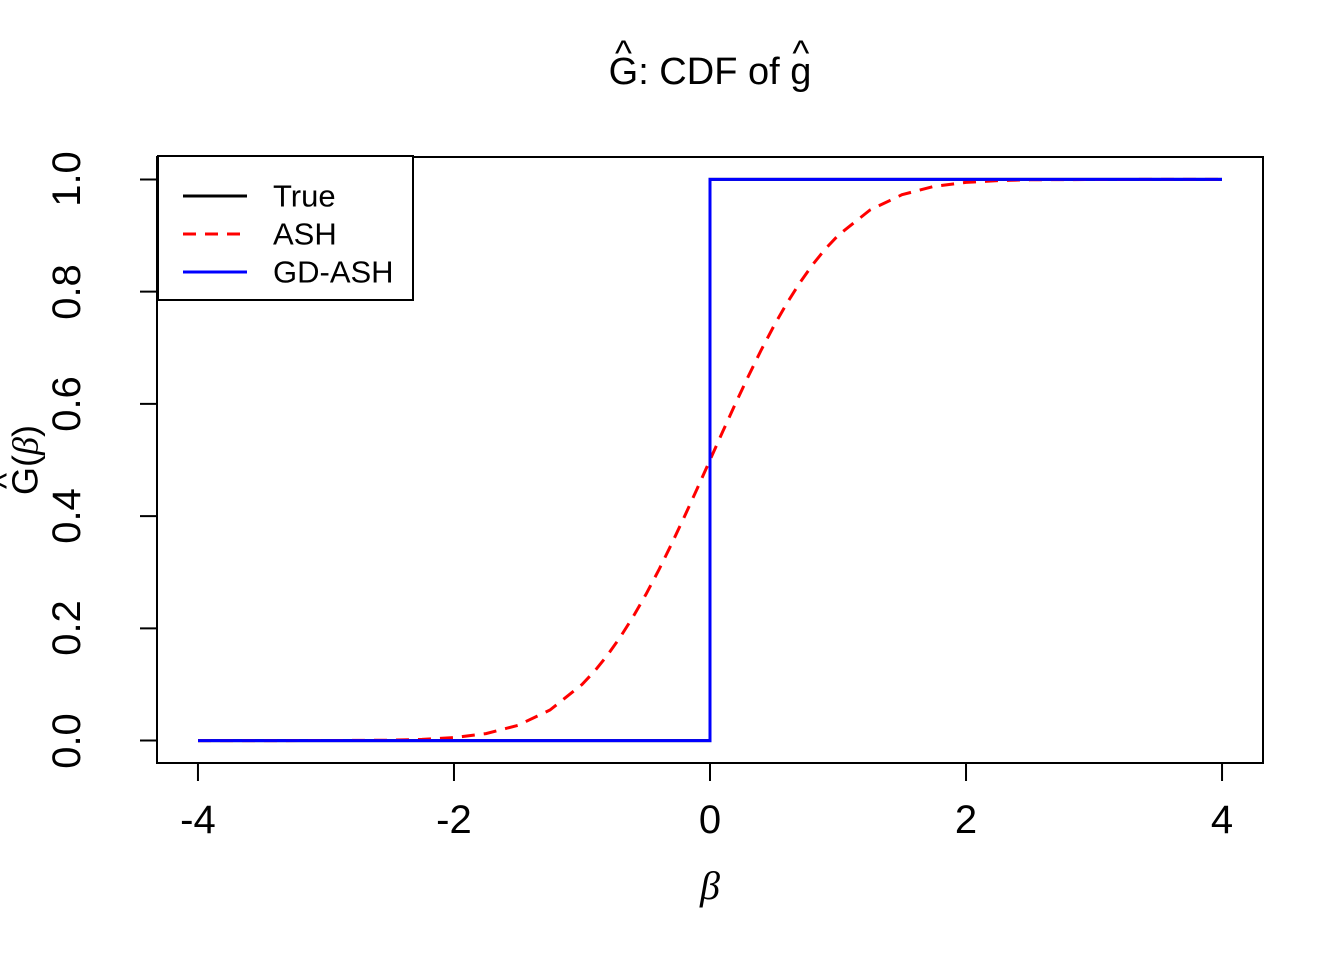 The image size is (1344, 960). Describe the element at coordinates (333, 272) in the screenshot. I see `legend-label-gd-ash: GD-ASH` at that location.